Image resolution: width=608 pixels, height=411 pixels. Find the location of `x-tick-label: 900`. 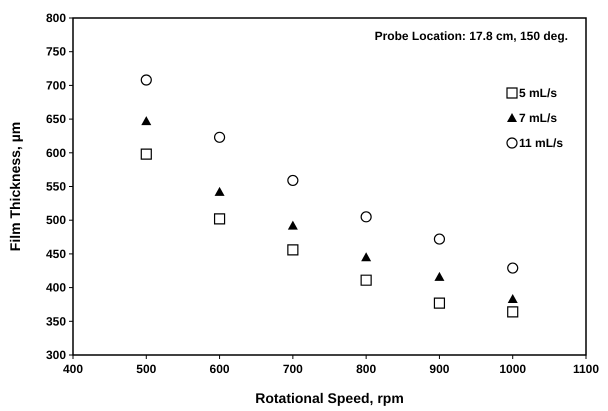

x-tick-label: 900 is located at coordinates (439, 369).